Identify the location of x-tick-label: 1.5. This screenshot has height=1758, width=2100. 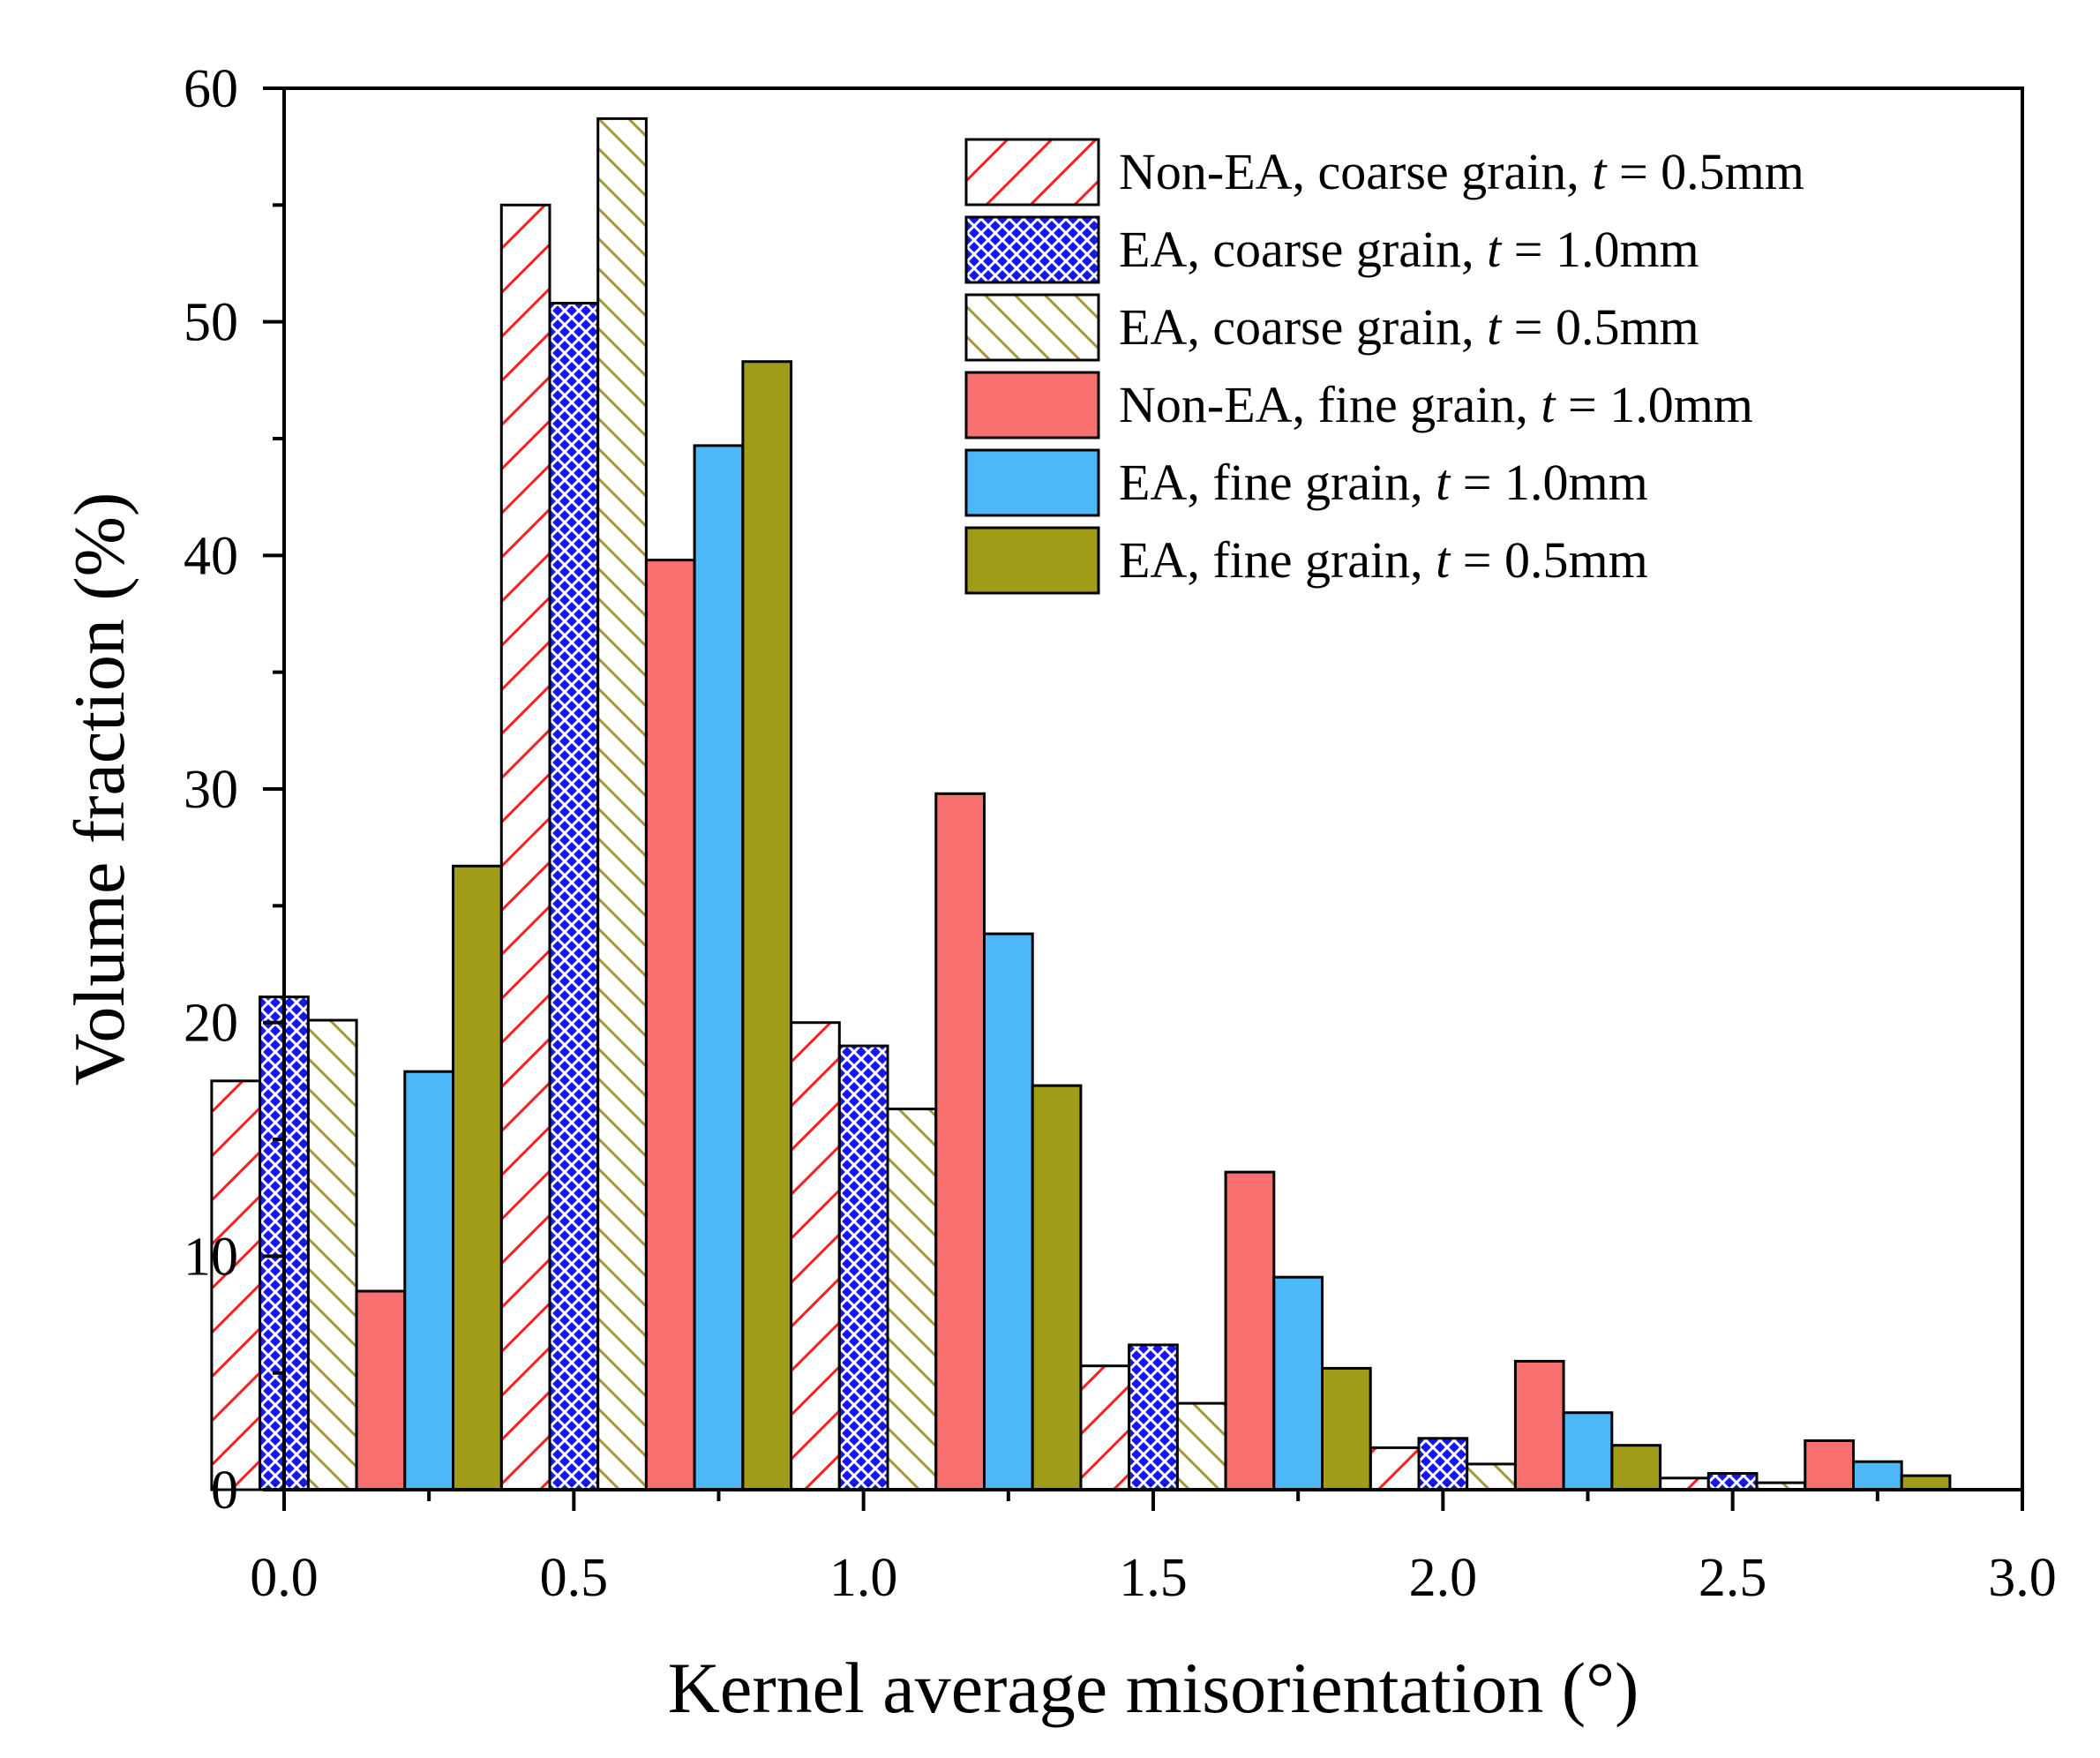
(1153, 1578).